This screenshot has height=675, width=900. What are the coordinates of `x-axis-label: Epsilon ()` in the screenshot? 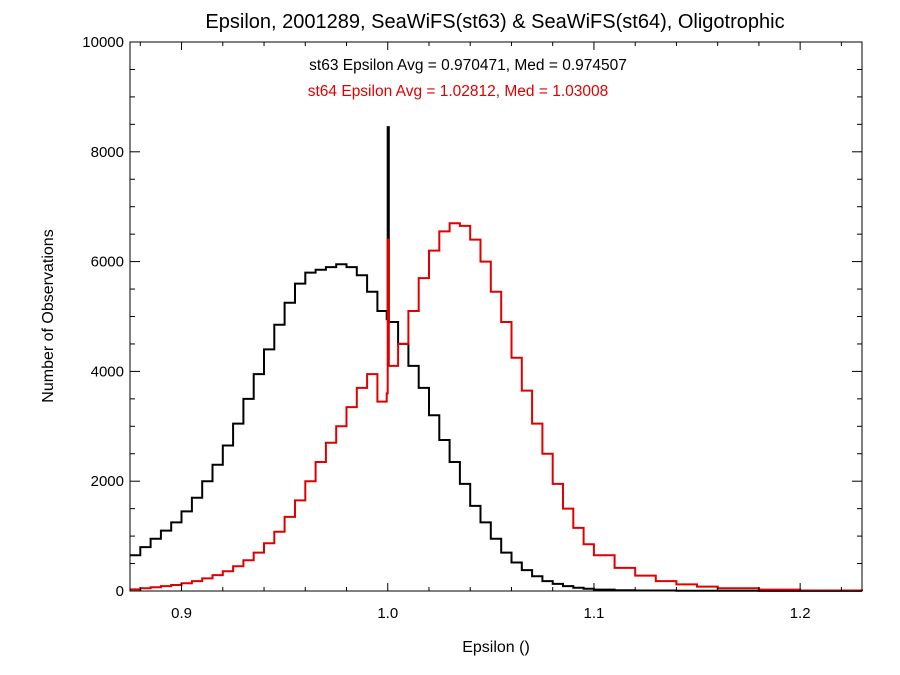 It's located at (496, 647).